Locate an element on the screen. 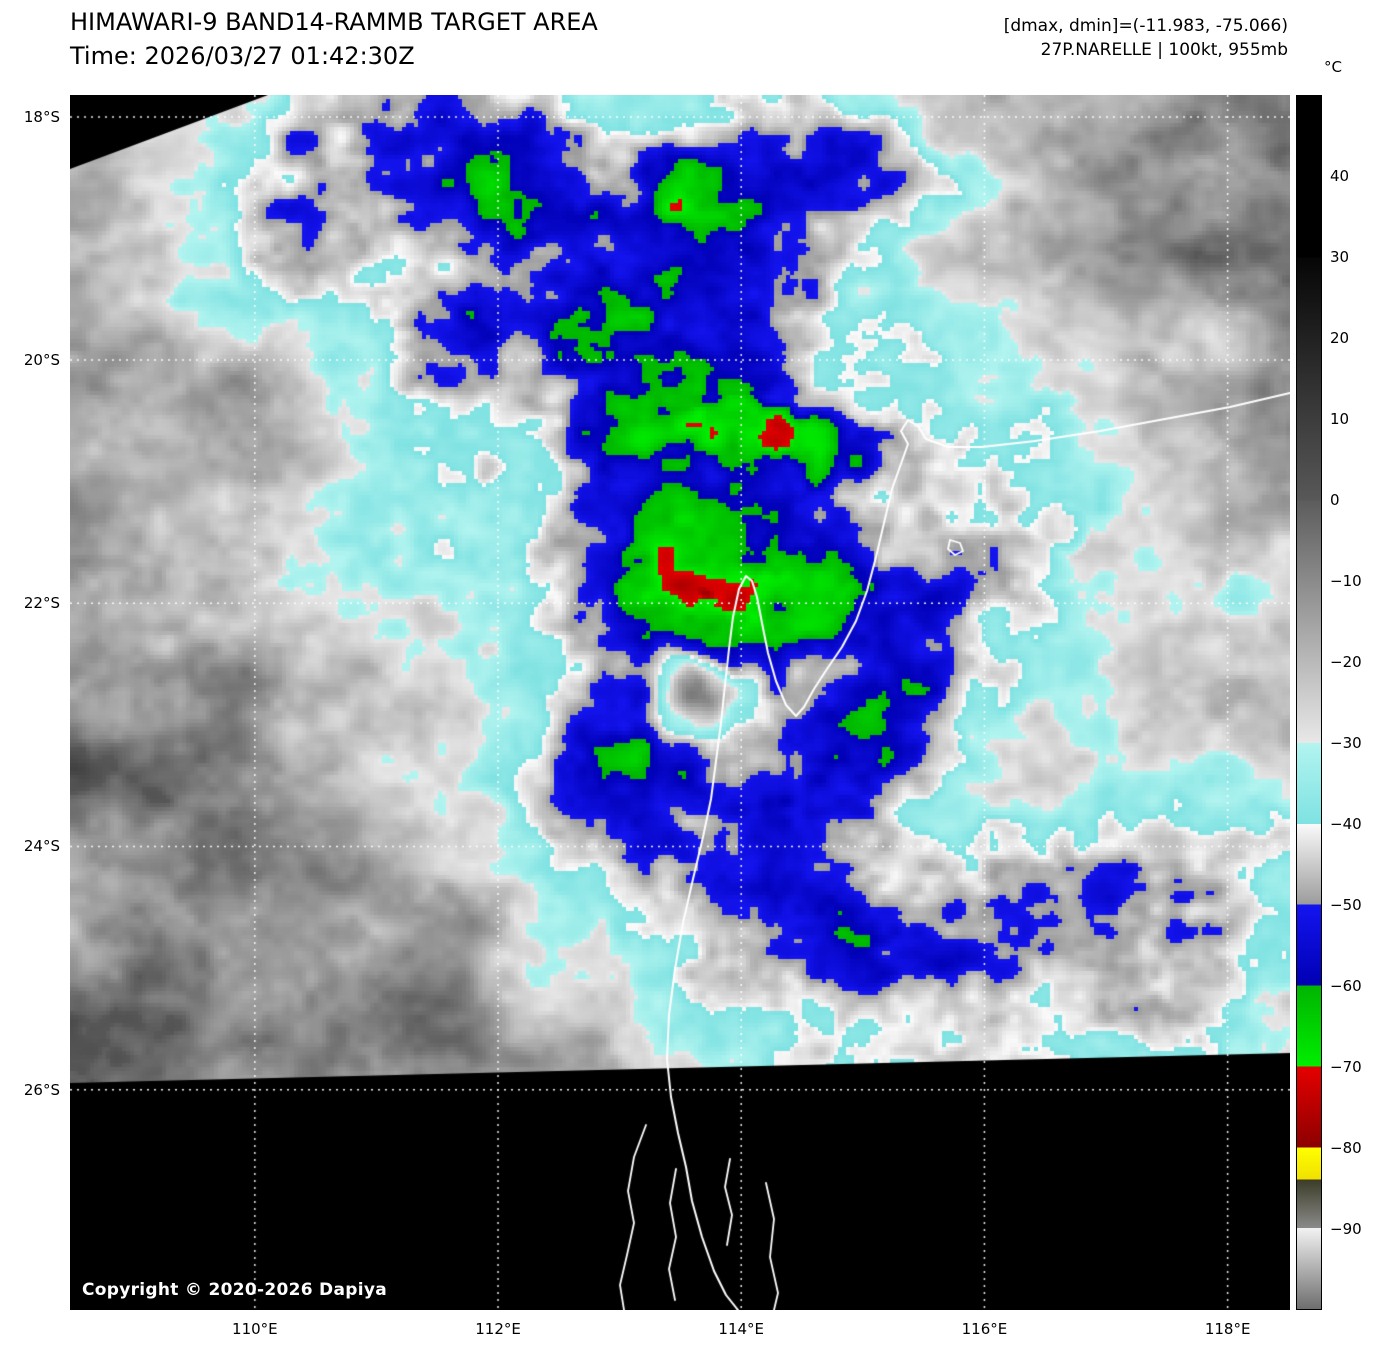 The width and height of the screenshot is (1388, 1359). colorbar-tick--30: −30 is located at coordinates (1346, 743).